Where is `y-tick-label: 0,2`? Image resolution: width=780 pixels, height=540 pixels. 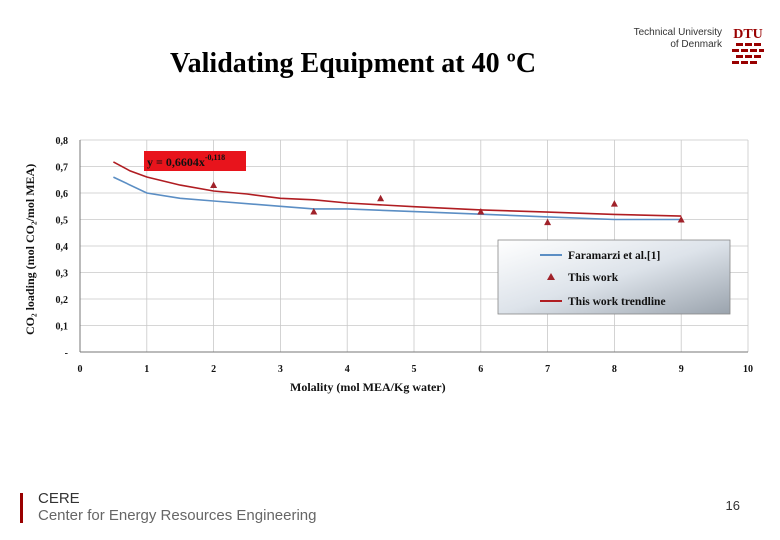 y-tick-label: 0,2 is located at coordinates (62, 300).